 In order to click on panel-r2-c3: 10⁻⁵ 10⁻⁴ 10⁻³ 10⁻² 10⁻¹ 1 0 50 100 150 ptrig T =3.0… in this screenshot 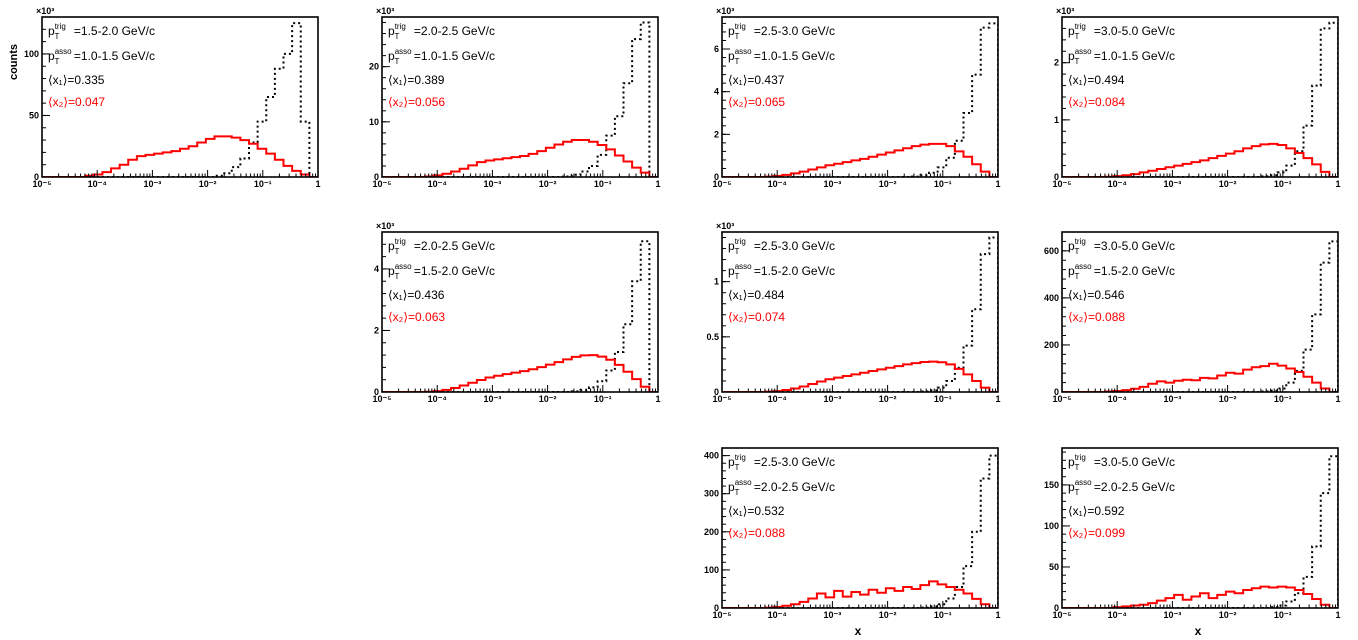, I will do `click(1192, 533)`.